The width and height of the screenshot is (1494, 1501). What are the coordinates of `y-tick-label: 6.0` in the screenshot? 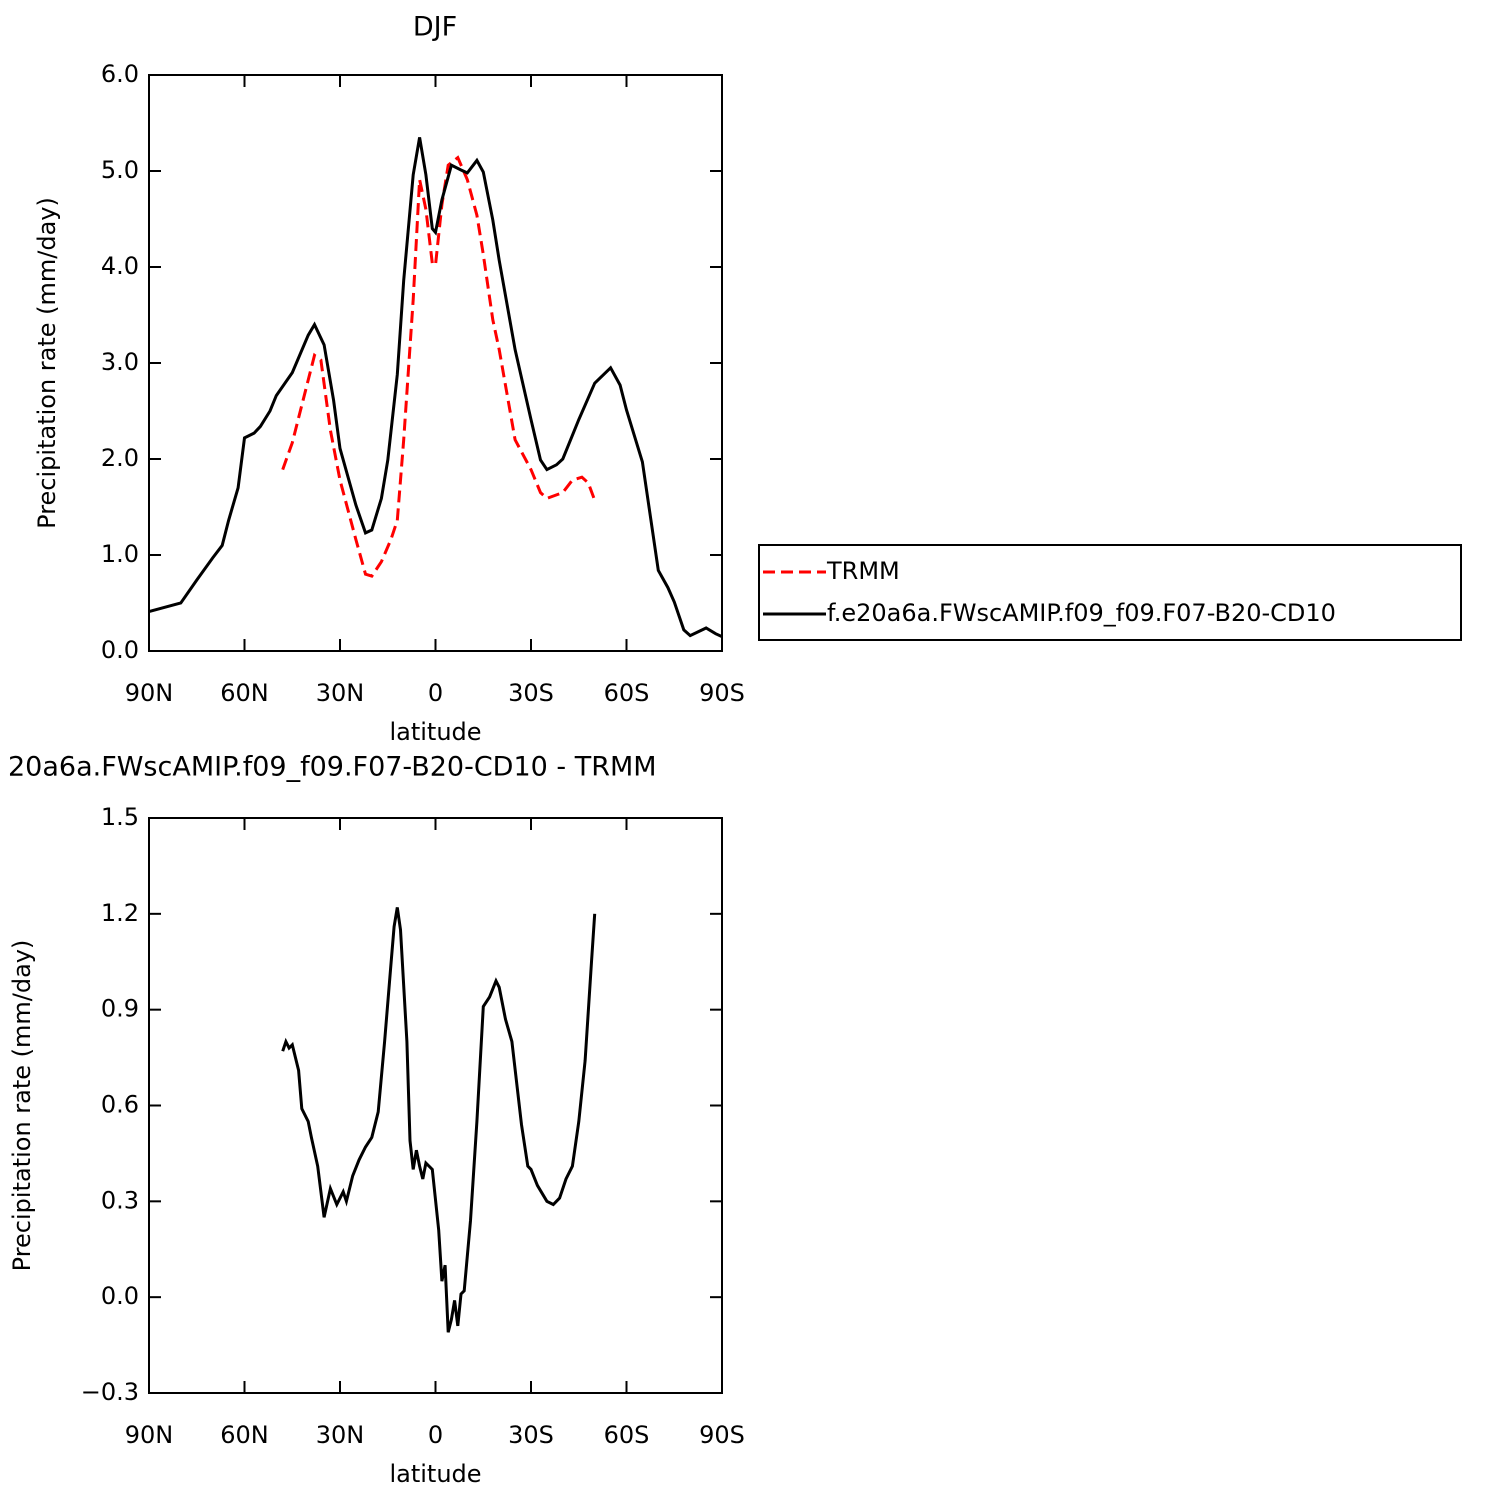 It's located at (120, 74).